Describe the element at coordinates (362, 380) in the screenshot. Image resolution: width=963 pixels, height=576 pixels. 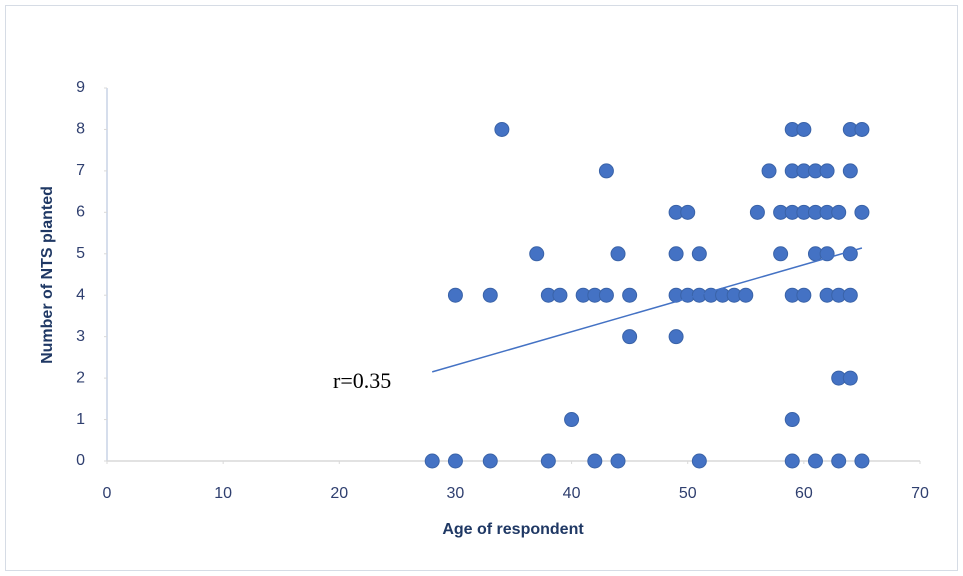
I see `annotation: r=0.35` at that location.